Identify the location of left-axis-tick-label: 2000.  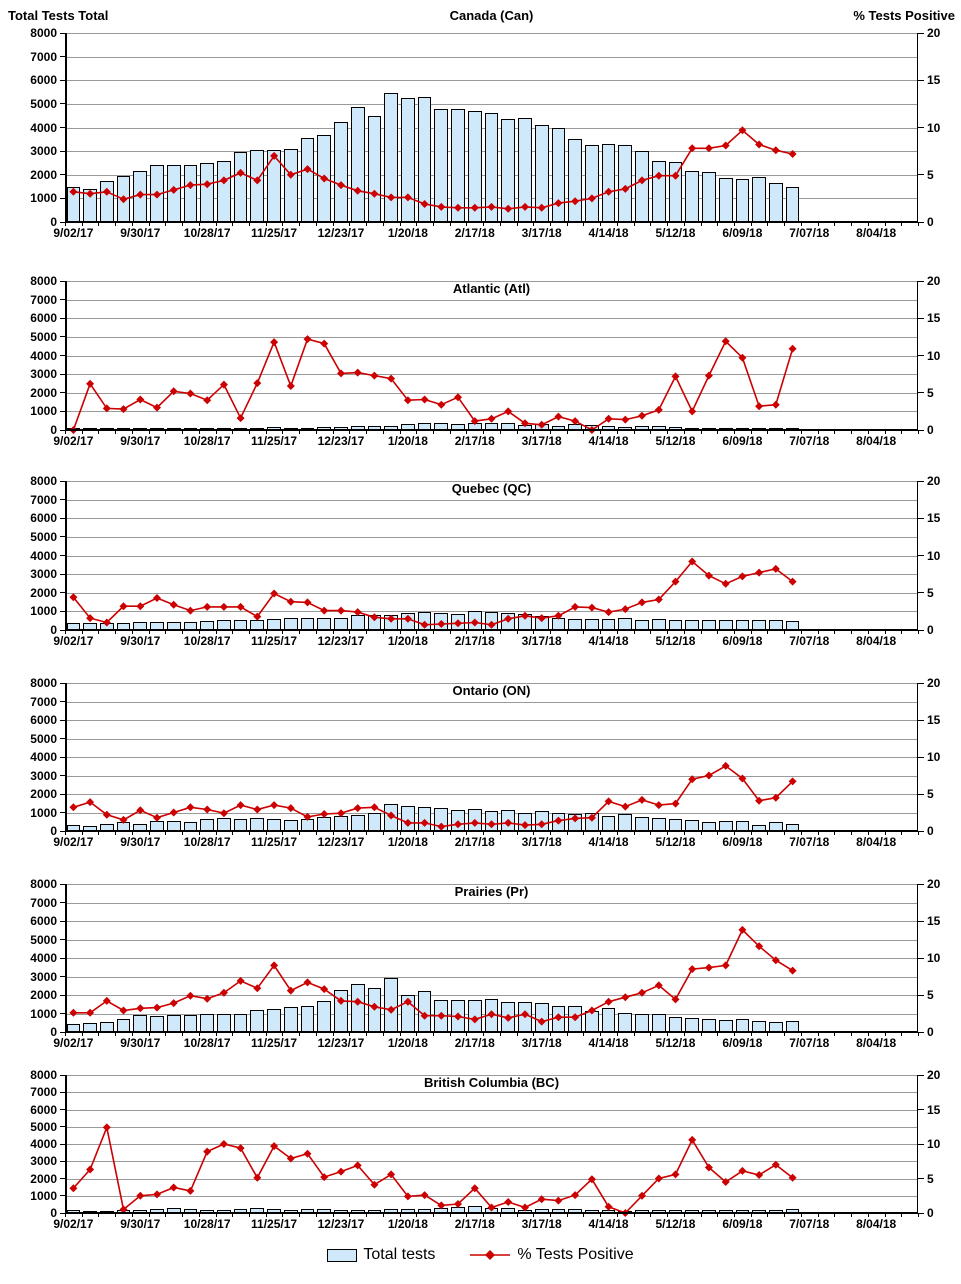
(43, 995).